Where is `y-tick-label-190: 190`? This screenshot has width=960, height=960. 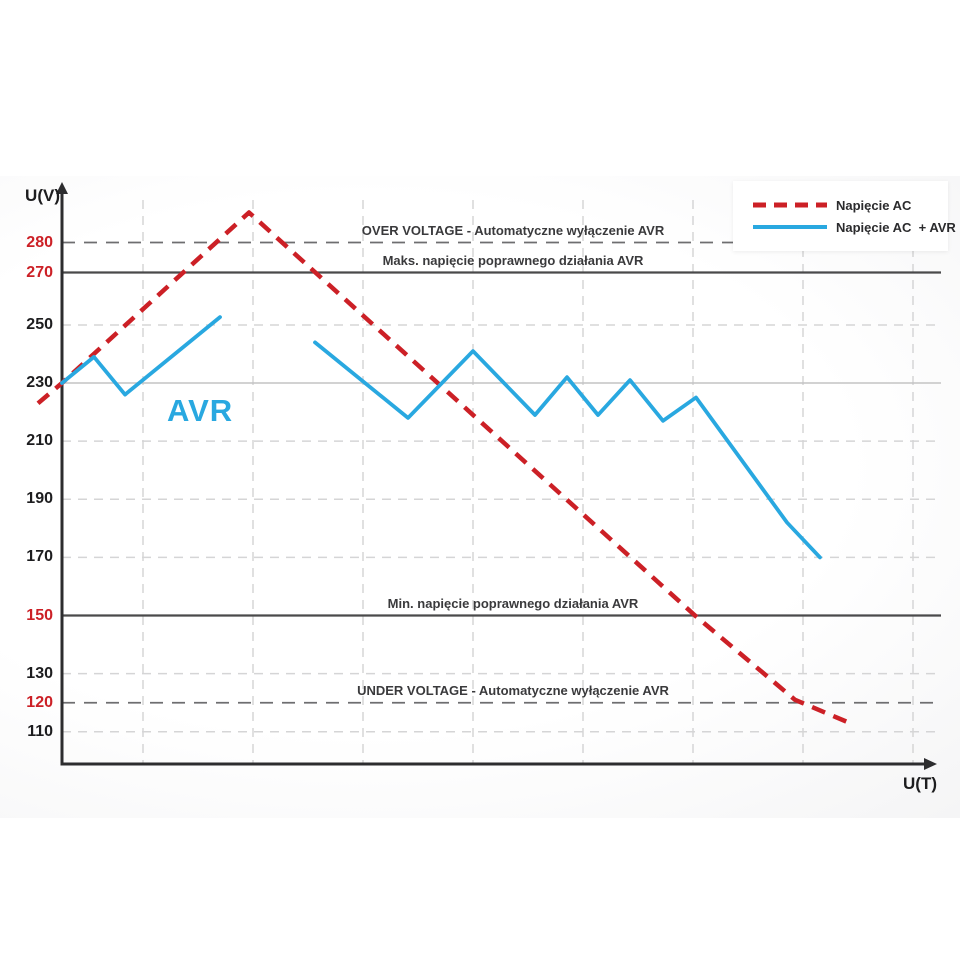
y-tick-label-190: 190 is located at coordinates (39, 498).